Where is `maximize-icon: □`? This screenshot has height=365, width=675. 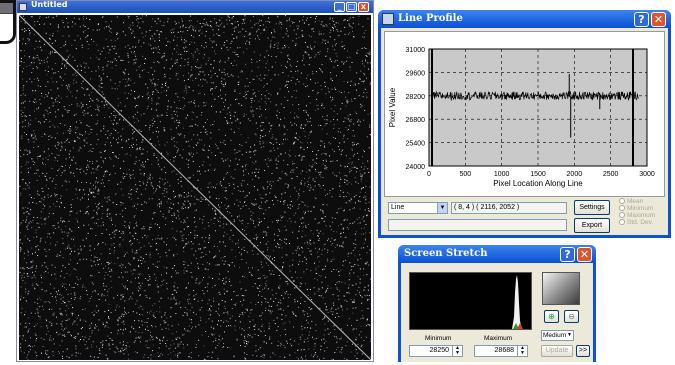 maximize-icon: □ is located at coordinates (351, 7).